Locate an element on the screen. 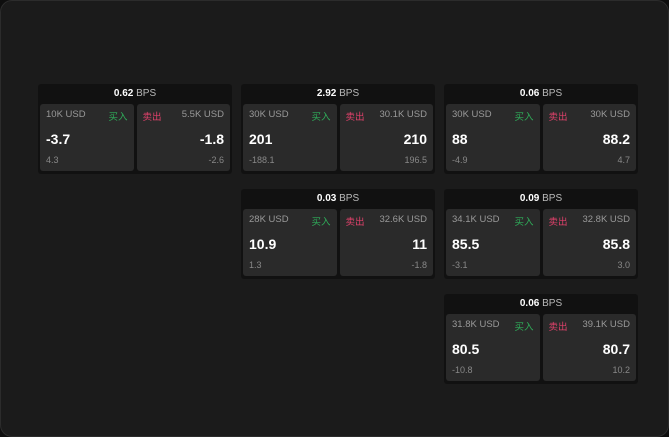 The width and height of the screenshot is (669, 437). spread-header: 0.03 BPS is located at coordinates (338, 199).